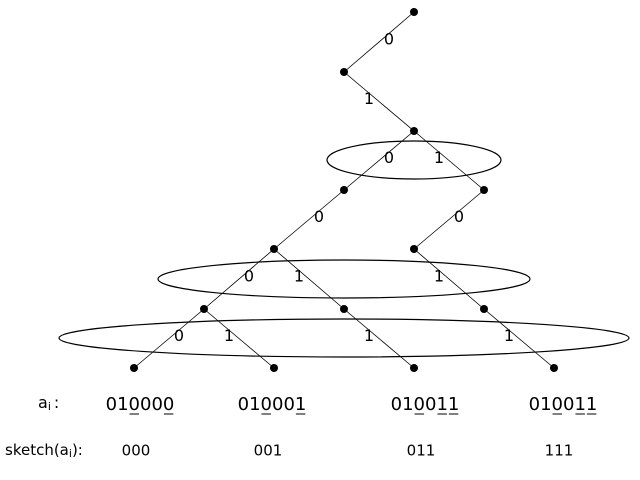 Image resolution: width=640 pixels, height=480 pixels. What do you see at coordinates (136, 451) in the screenshot?
I see `sketch-label: 000` at bounding box center [136, 451].